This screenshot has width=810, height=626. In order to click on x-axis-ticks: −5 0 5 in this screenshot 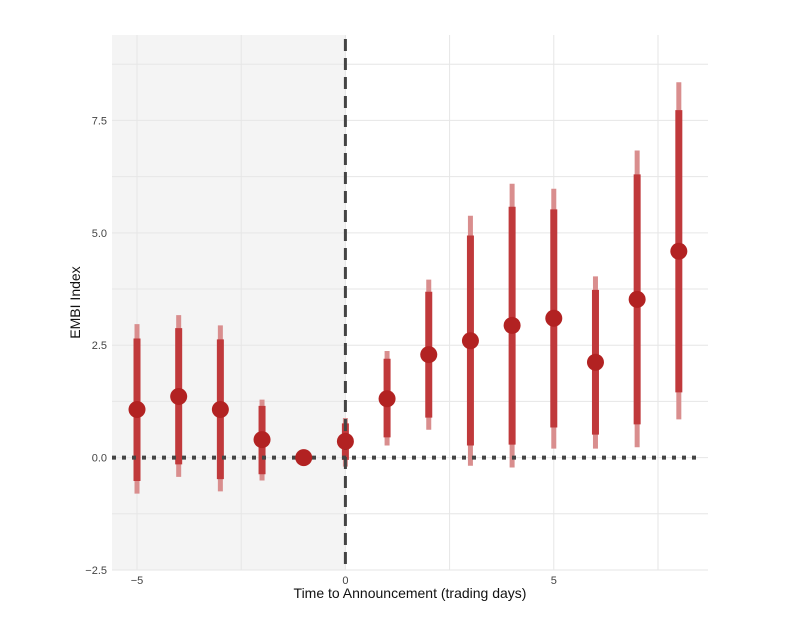, I will do `click(344, 581)`.